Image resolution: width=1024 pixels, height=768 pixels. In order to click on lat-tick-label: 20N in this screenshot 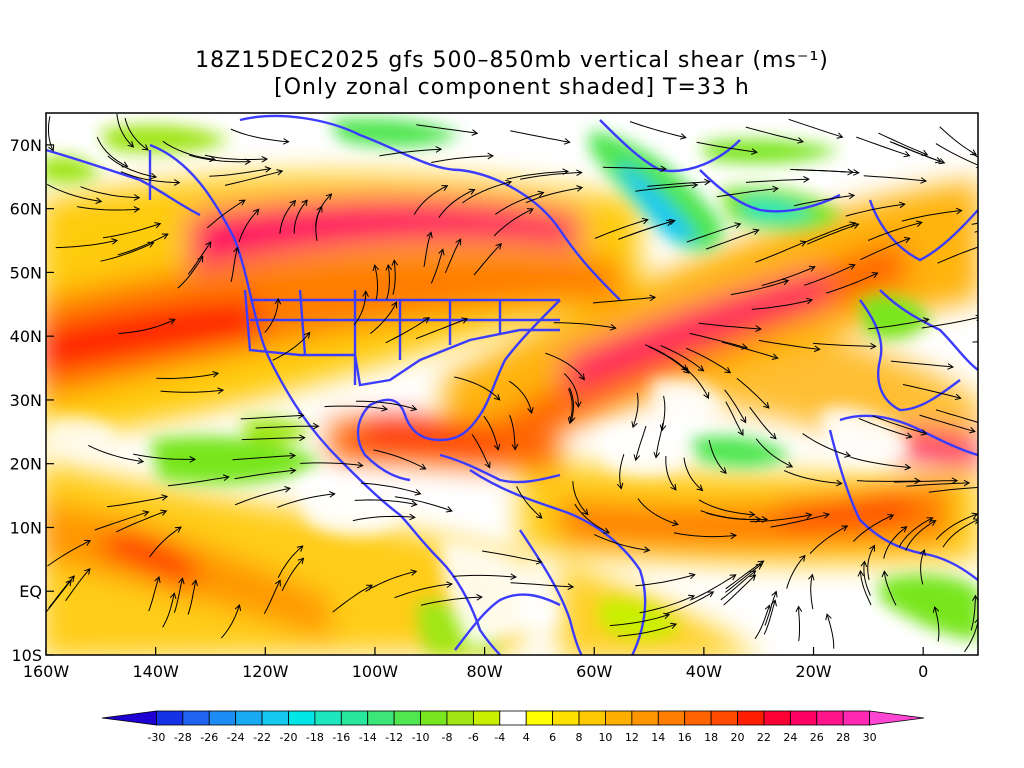, I will do `click(26, 464)`.